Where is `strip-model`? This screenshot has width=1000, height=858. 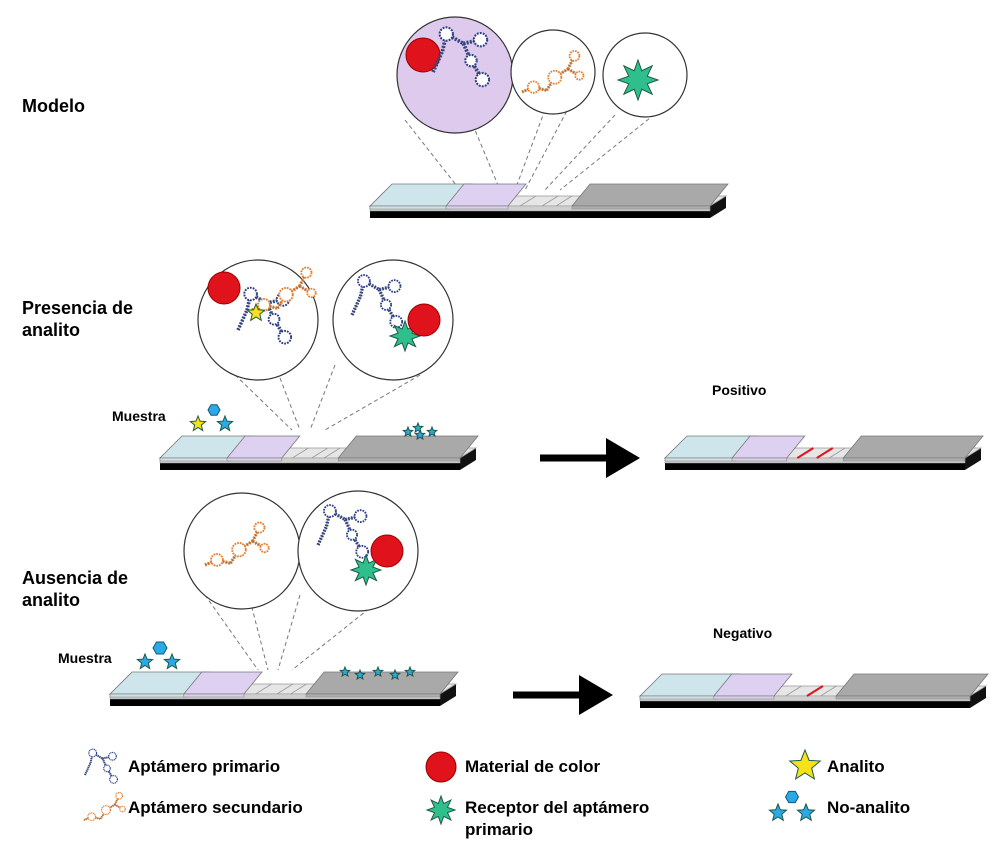 strip-model is located at coordinates (548, 200).